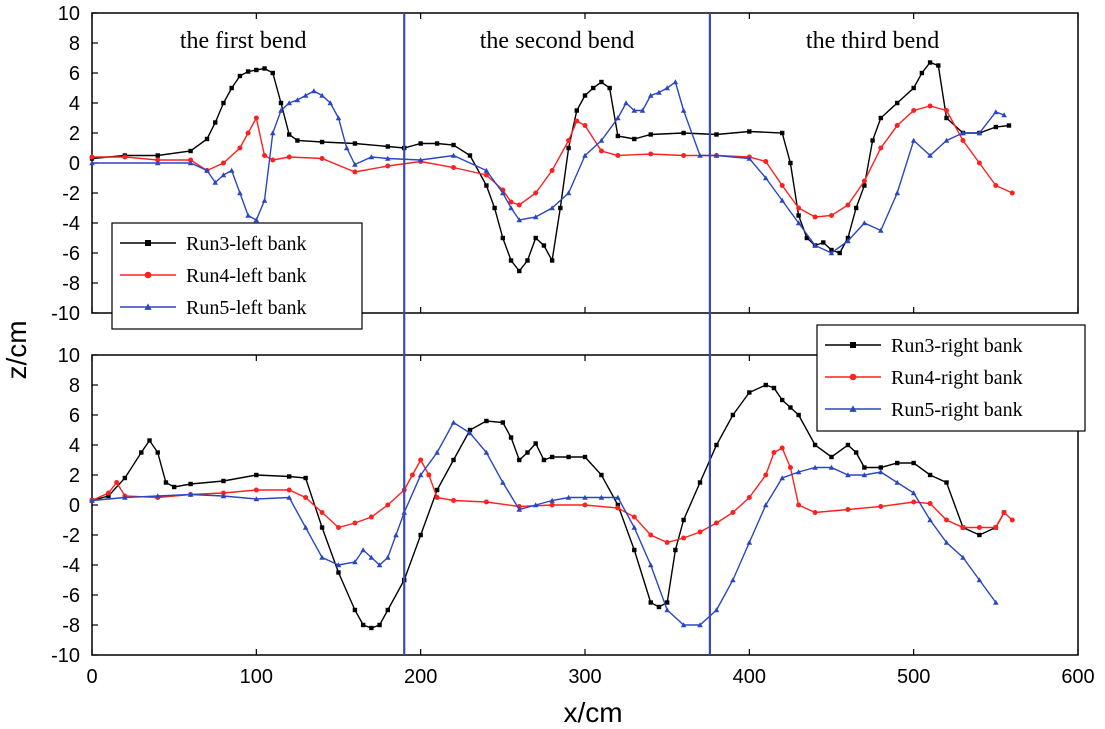 Image resolution: width=1105 pixels, height=729 pixels. I want to click on x-tick-label: 300, so click(584, 677).